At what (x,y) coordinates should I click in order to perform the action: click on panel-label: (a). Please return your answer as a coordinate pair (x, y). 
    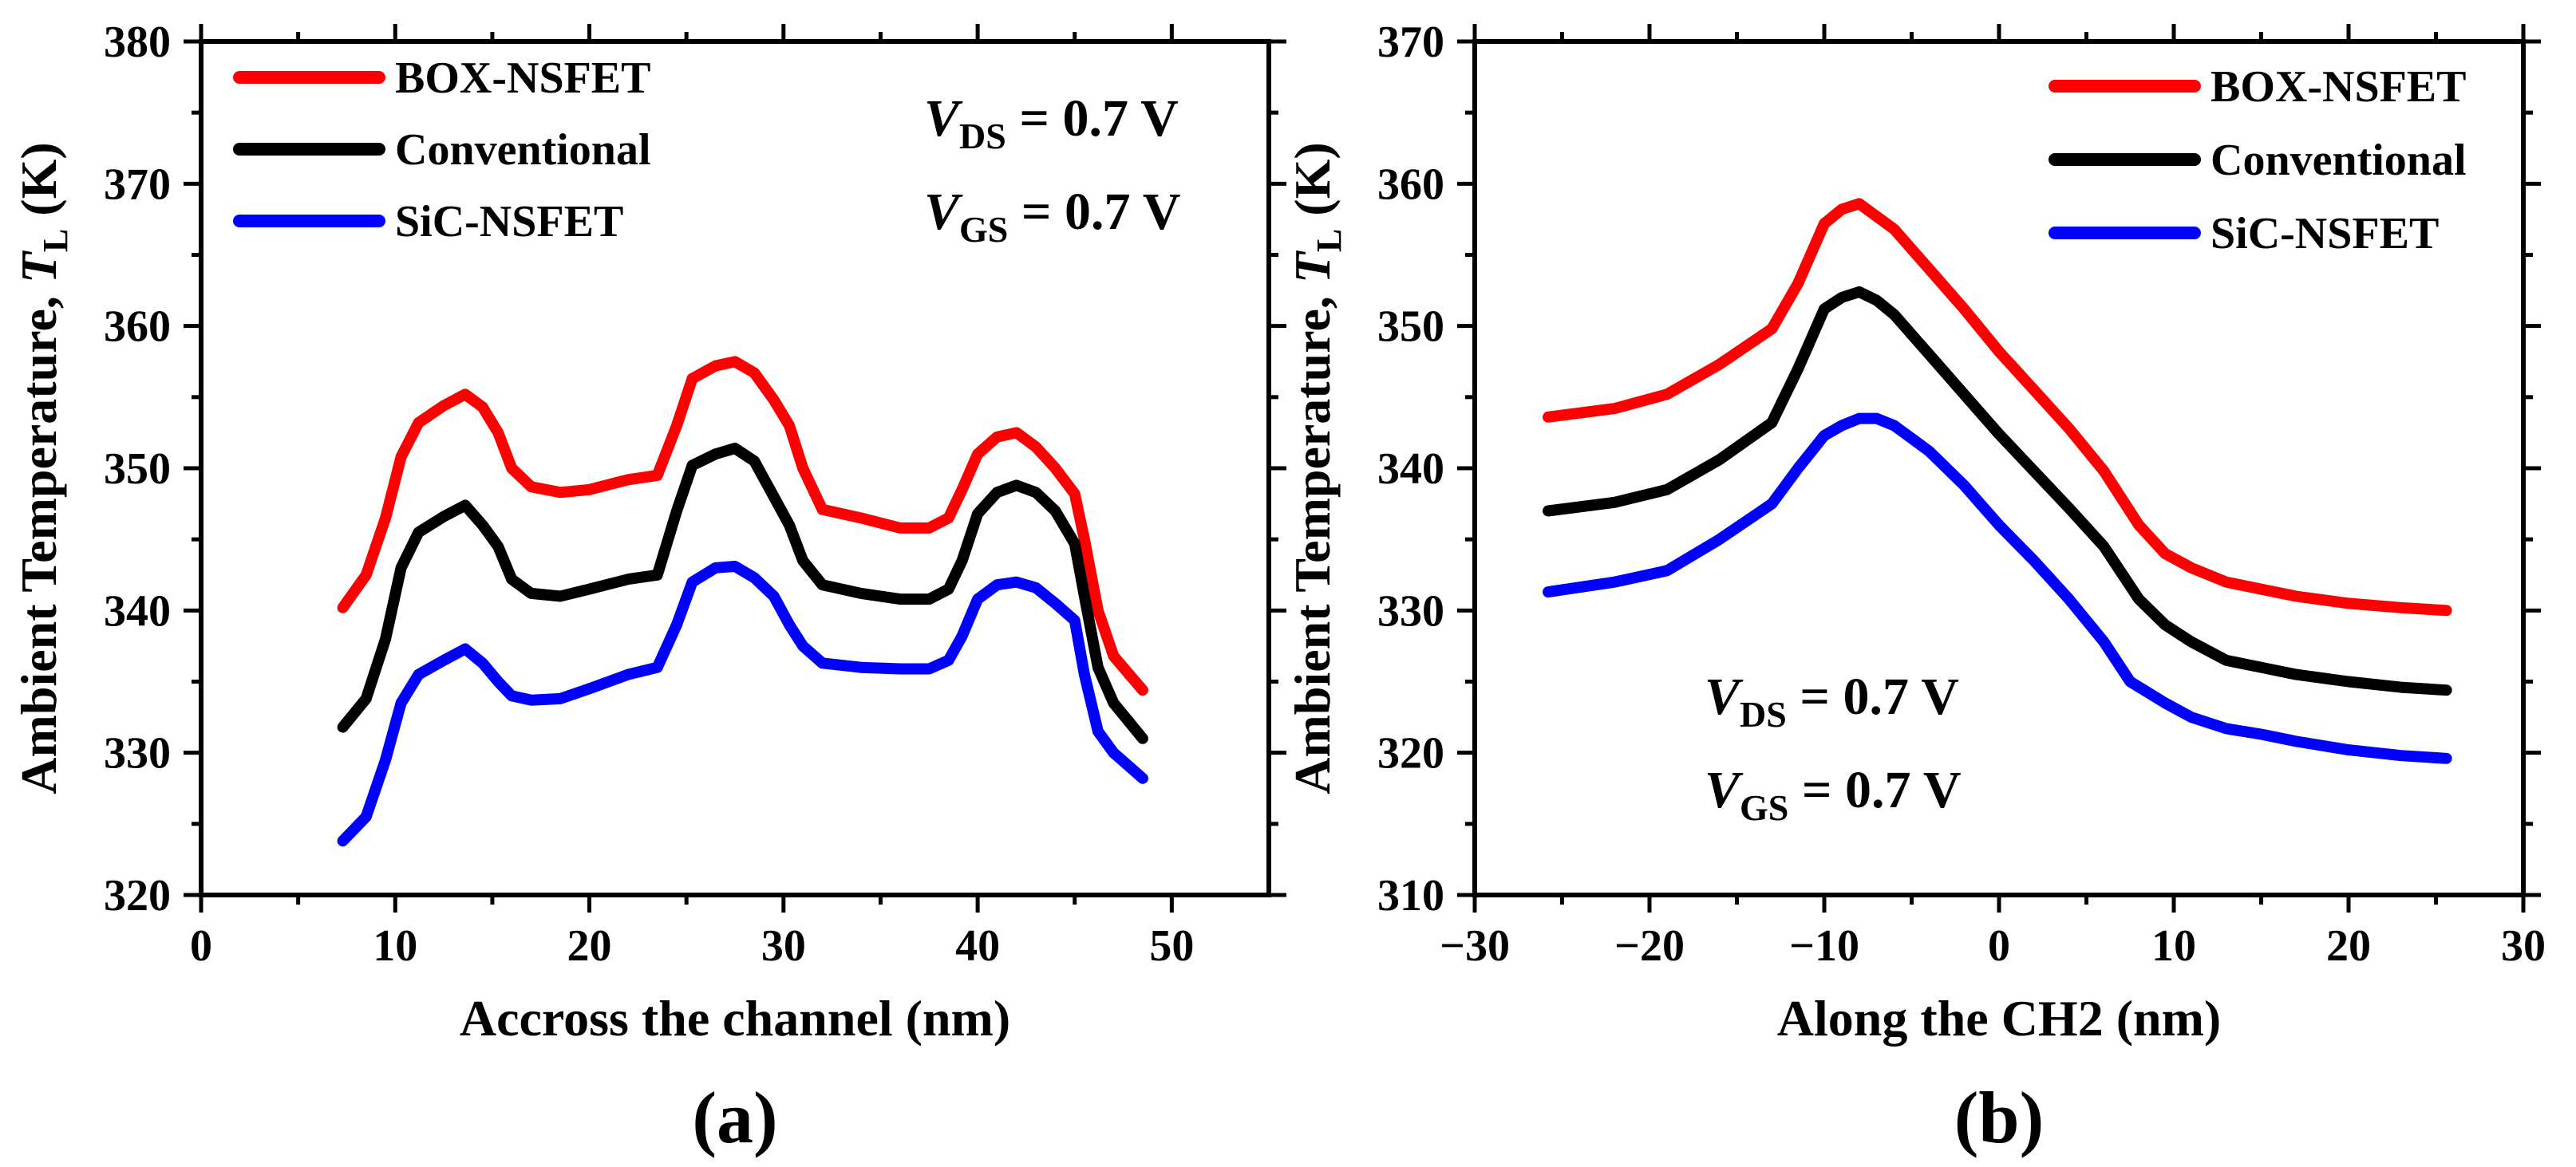
    Looking at the image, I should click on (734, 1117).